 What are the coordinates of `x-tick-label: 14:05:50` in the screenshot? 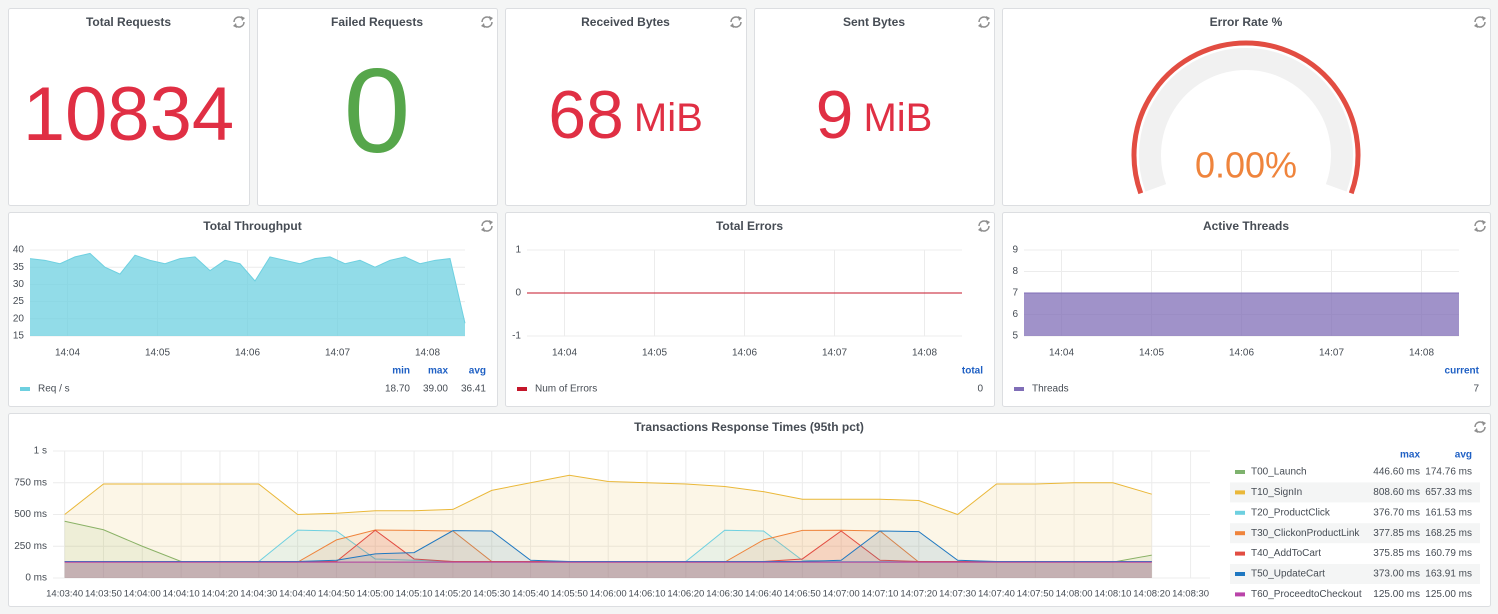 It's located at (569, 594).